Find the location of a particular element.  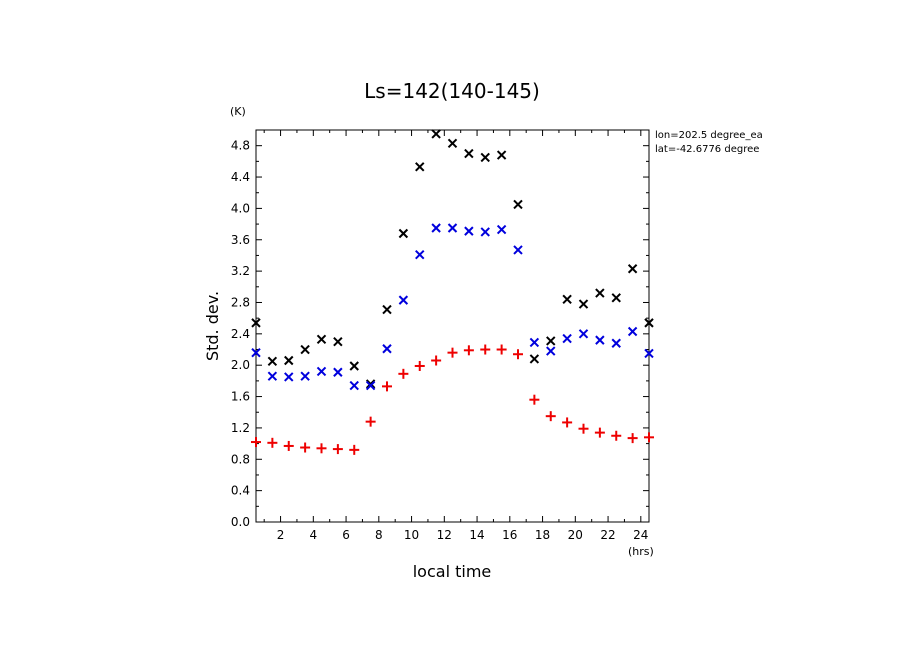

y-tick-label: 1.6 is located at coordinates (240, 397).